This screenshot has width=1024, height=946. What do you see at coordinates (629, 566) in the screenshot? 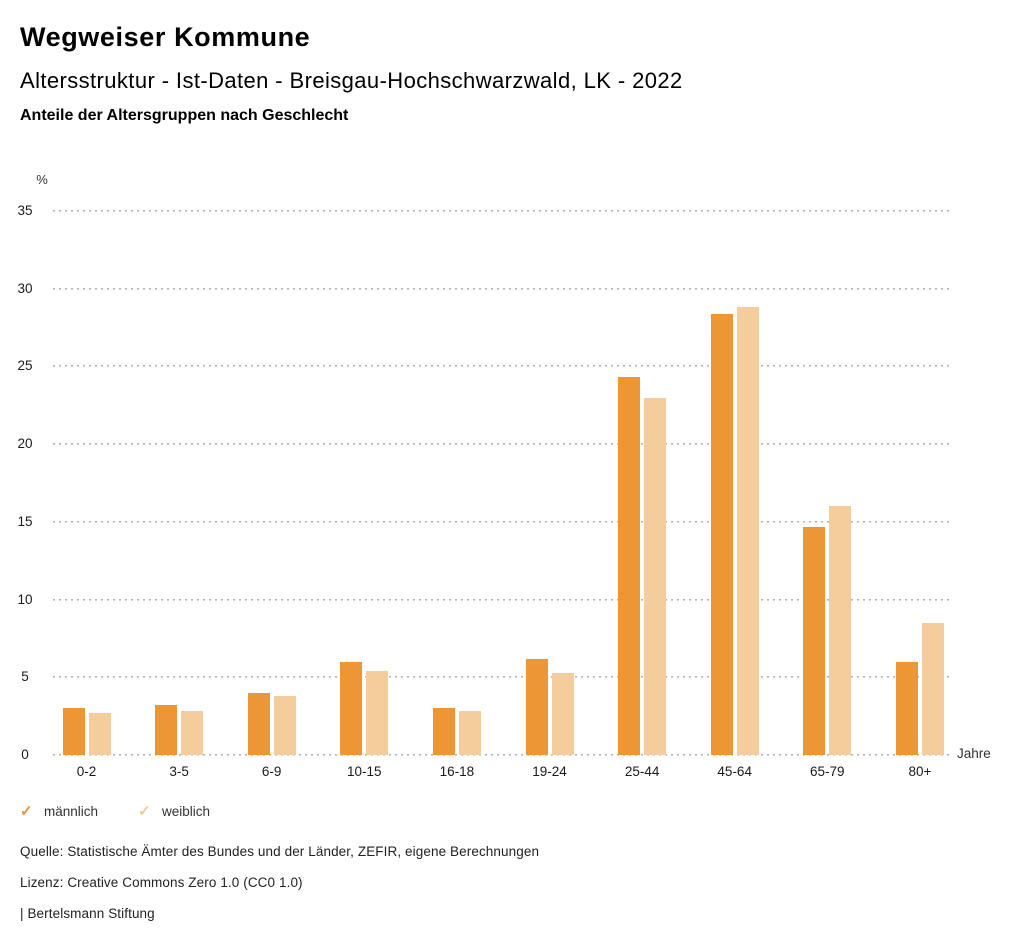
I see `bar-männlich-25-44` at bounding box center [629, 566].